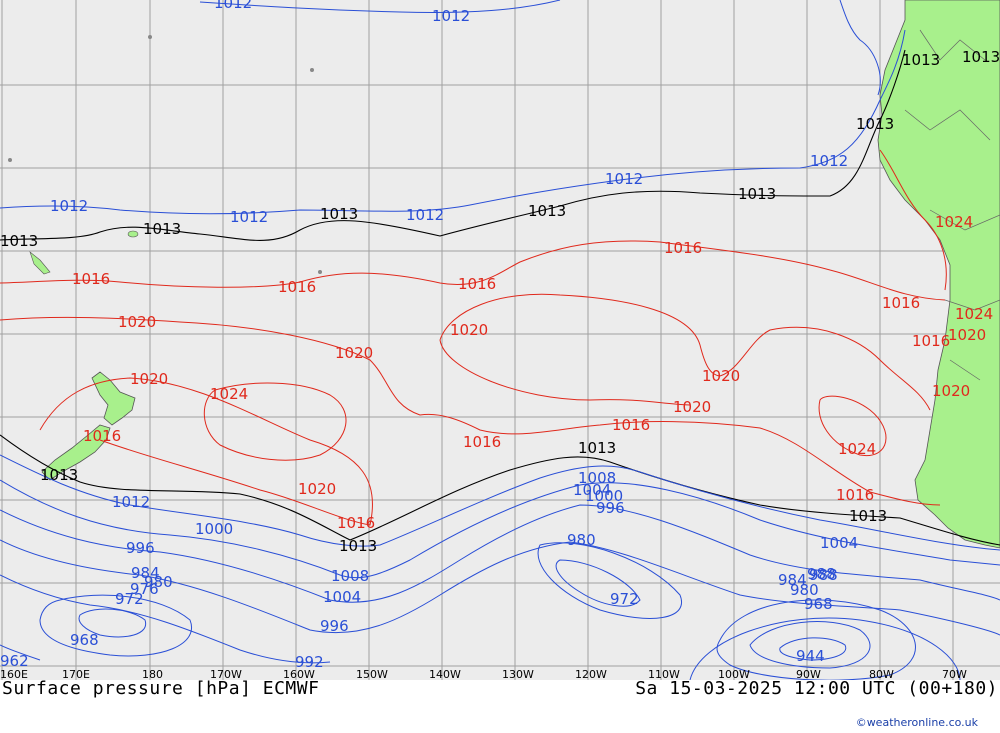  Describe the element at coordinates (816, 688) in the screenshot. I see `valid-time: Sa 15-03-2025 12:00 UTC (00+180)` at that location.